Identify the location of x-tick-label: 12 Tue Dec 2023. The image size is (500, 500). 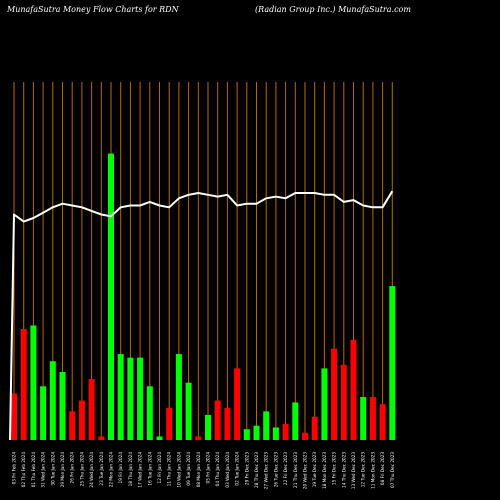
(363, 470).